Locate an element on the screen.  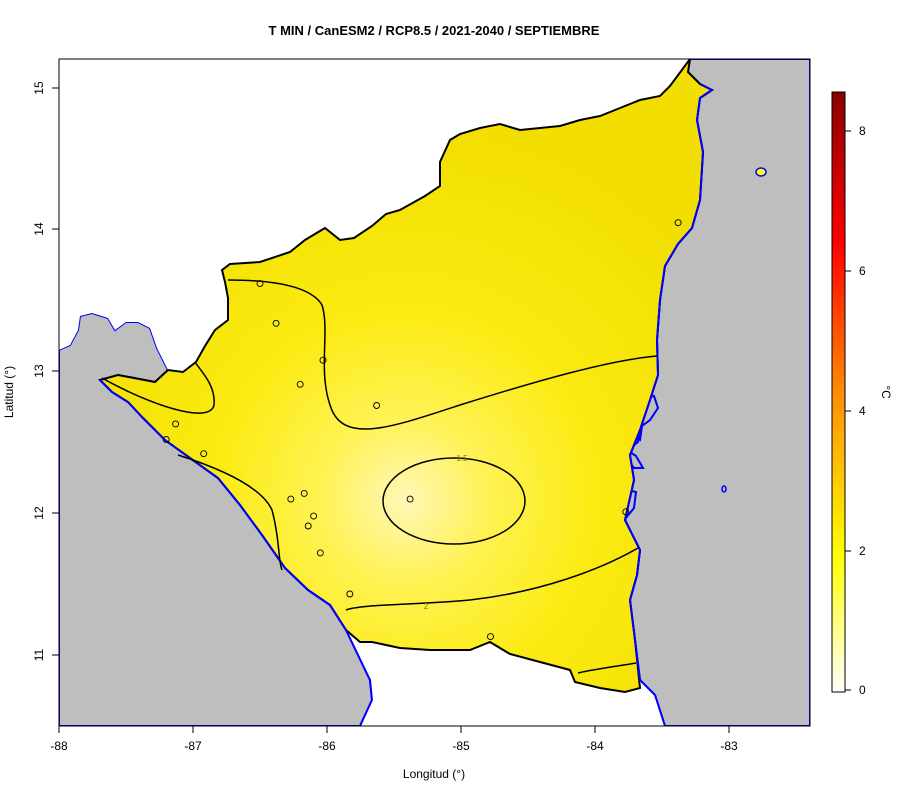
colorbar-unit: °C is located at coordinates (886, 392).